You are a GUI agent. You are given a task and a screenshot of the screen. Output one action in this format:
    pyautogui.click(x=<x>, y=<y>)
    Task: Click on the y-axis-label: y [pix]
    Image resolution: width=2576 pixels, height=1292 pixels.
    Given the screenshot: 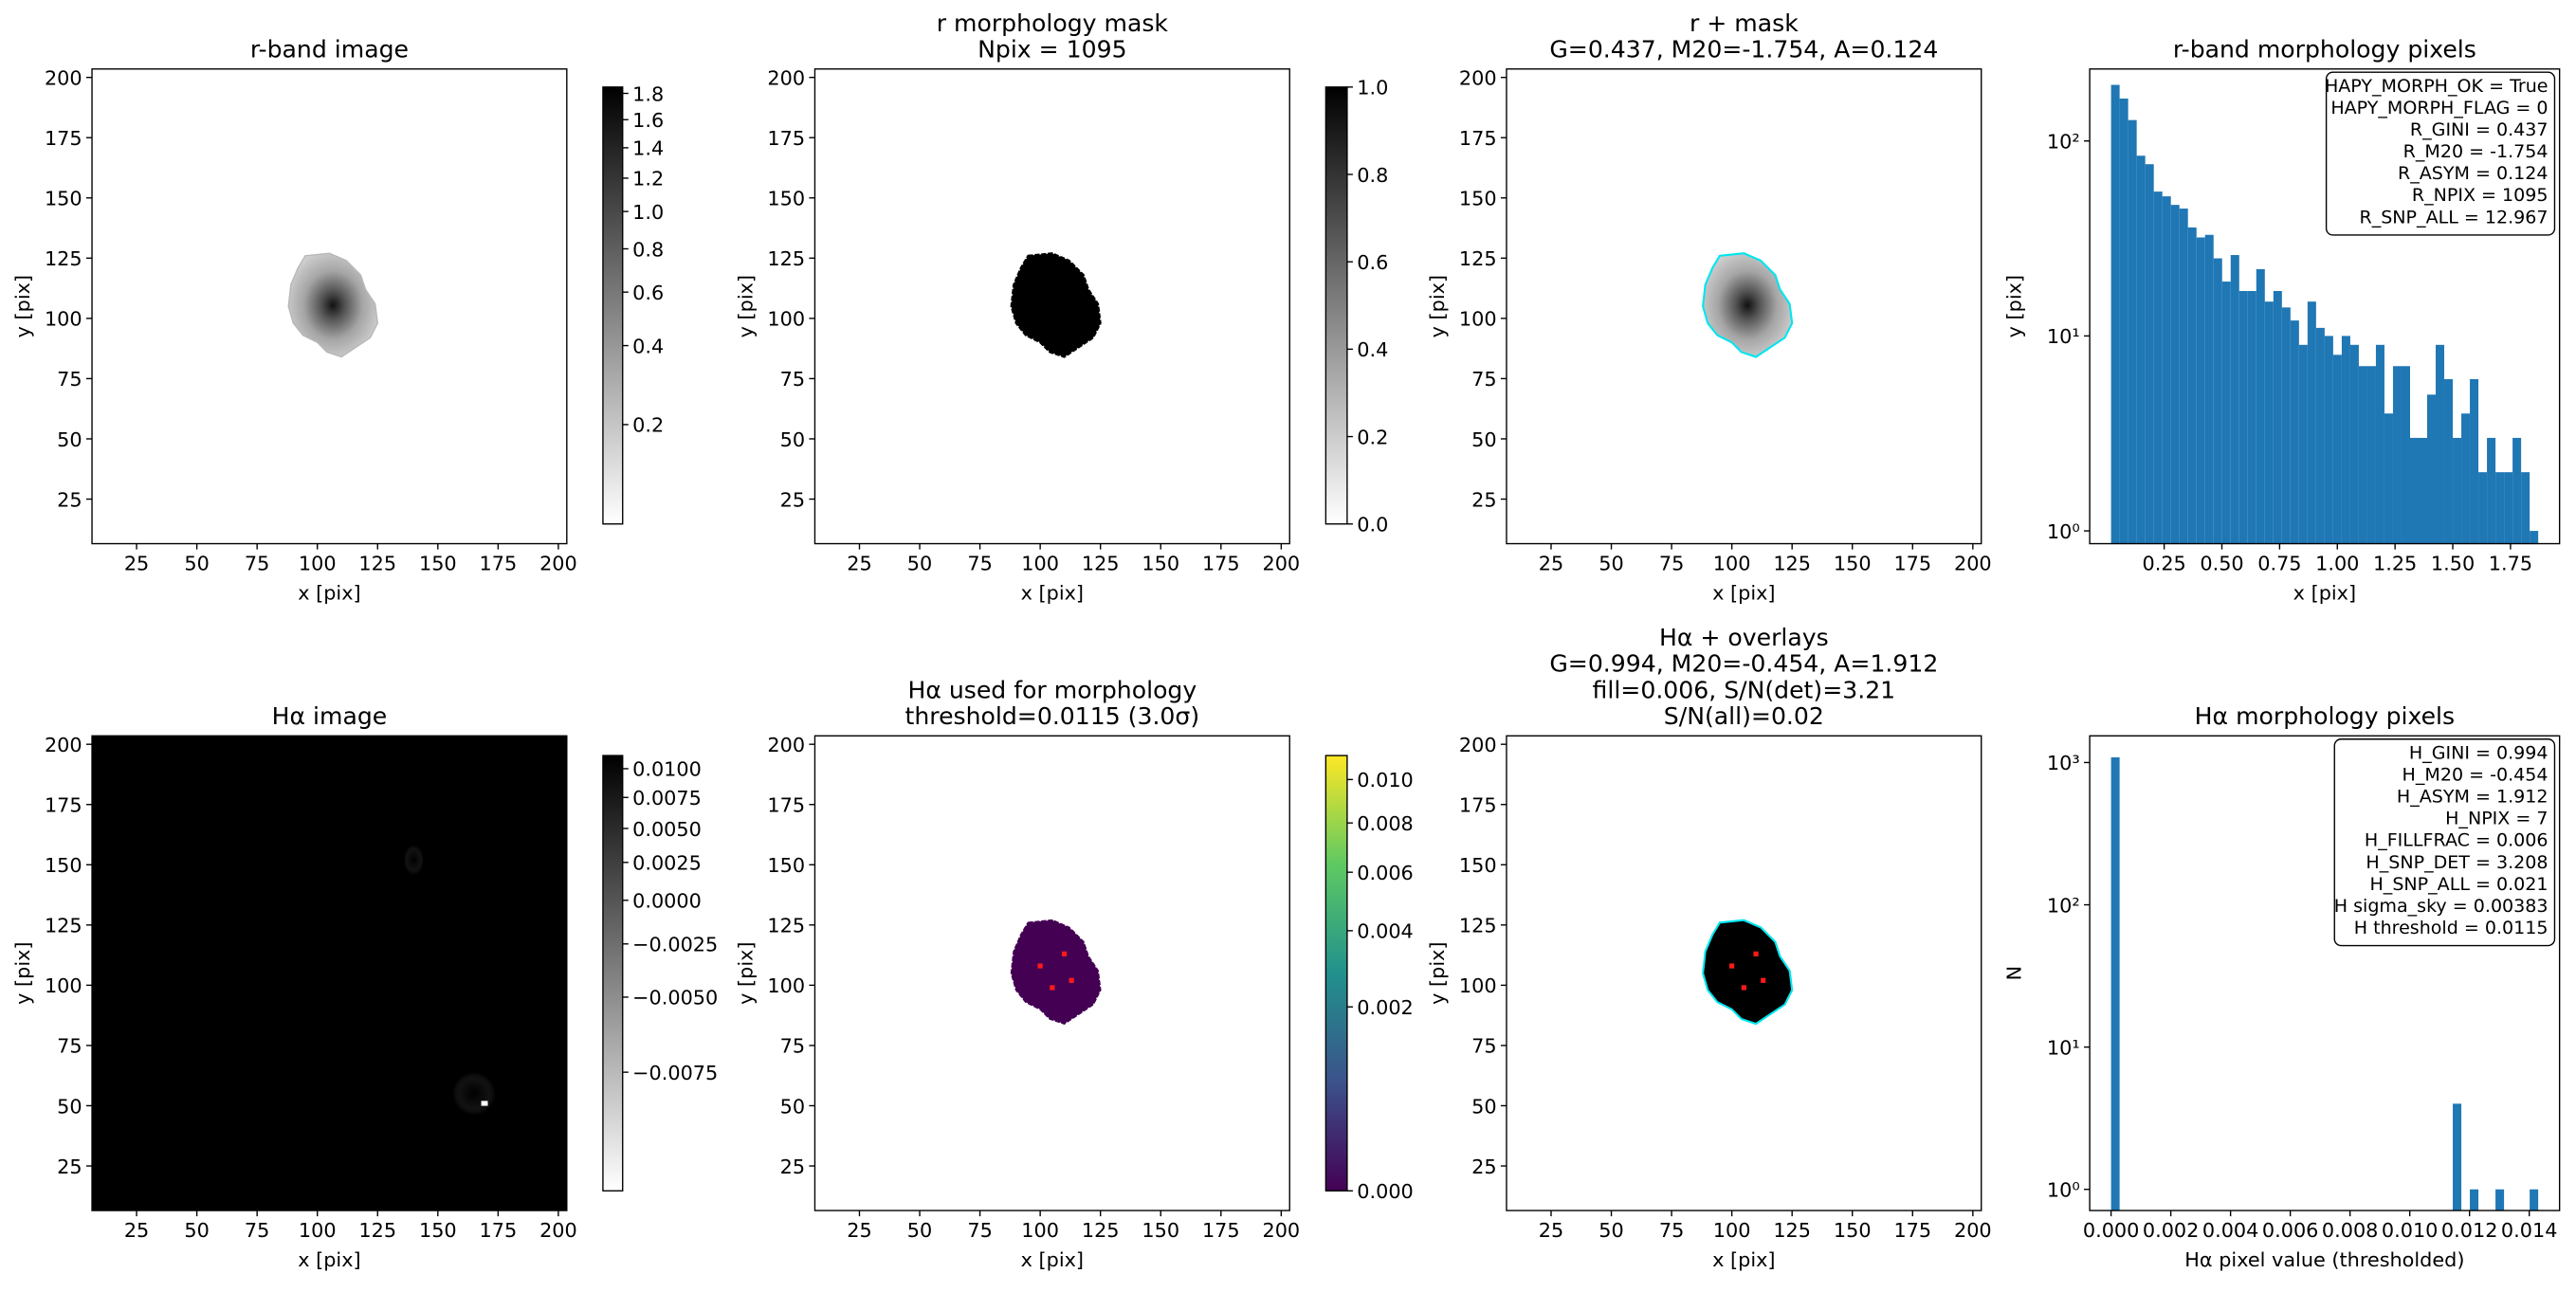 What is the action you would take?
    pyautogui.click(x=22, y=972)
    